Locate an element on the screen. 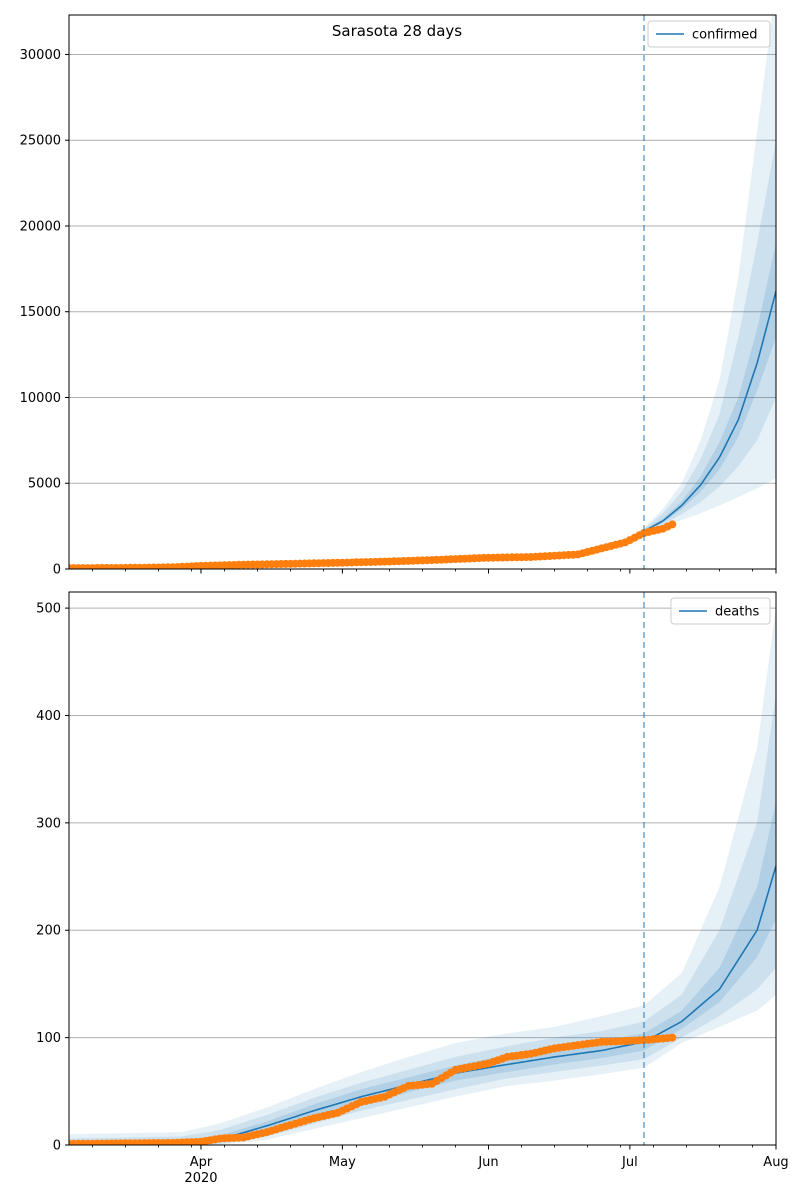 The width and height of the screenshot is (800, 1200). y-tick-label: 25000 is located at coordinates (40, 141).